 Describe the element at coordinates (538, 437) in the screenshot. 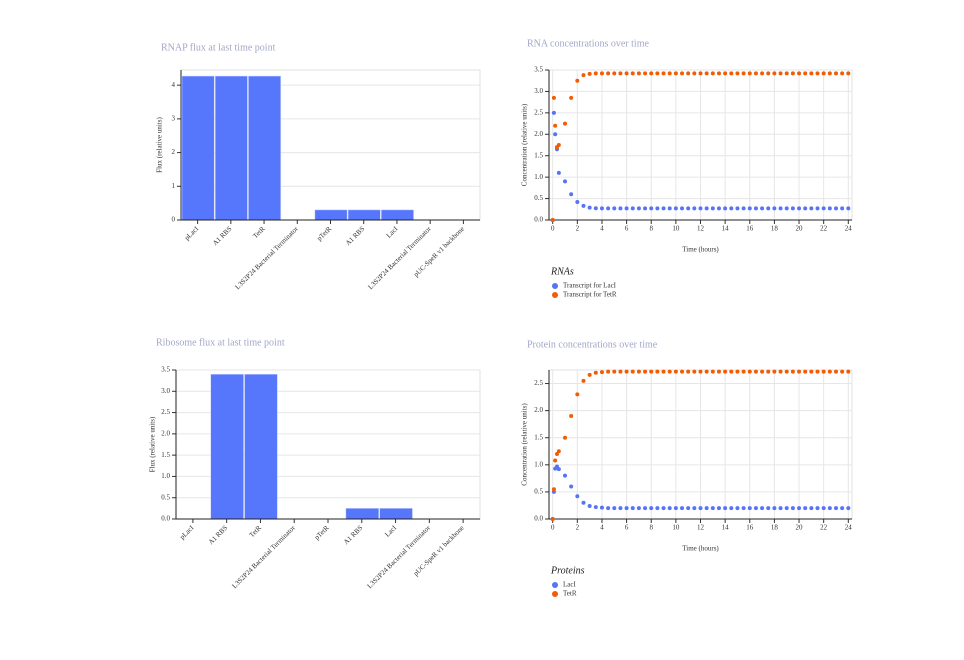

I see `y-tick-label: 1.5` at that location.